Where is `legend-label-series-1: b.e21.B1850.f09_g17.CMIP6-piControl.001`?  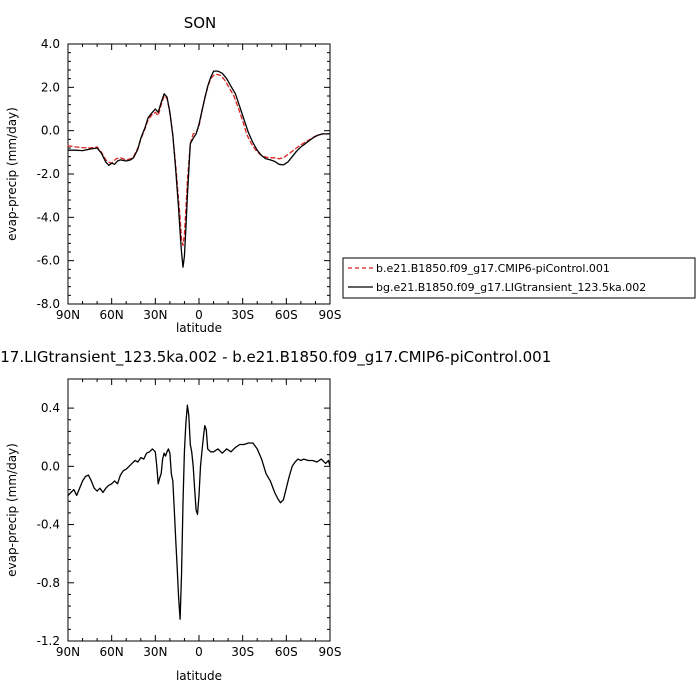 legend-label-series-1: b.e21.B1850.f09_g17.CMIP6-piControl.001 is located at coordinates (493, 268).